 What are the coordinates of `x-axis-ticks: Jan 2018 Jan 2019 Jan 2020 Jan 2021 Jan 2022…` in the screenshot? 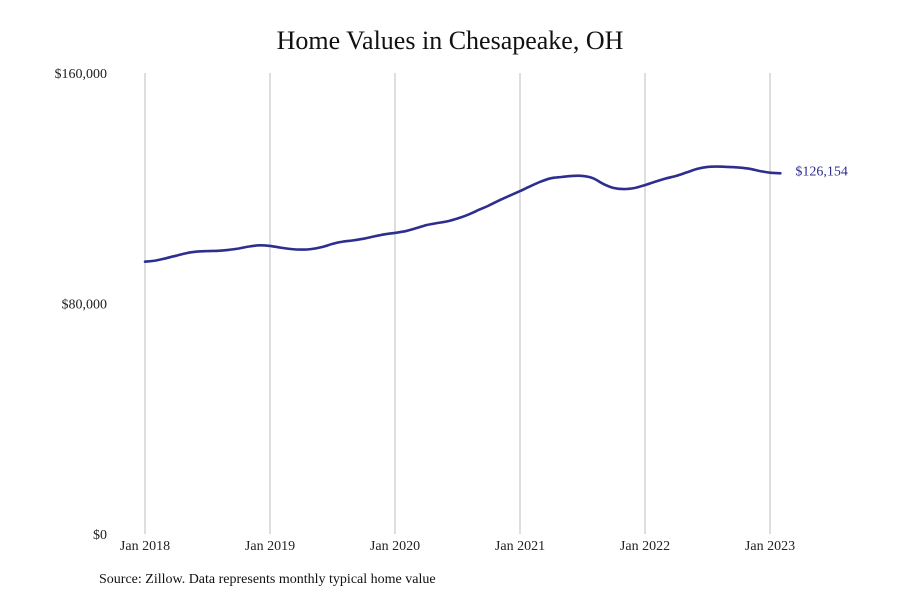 It's located at (457, 546).